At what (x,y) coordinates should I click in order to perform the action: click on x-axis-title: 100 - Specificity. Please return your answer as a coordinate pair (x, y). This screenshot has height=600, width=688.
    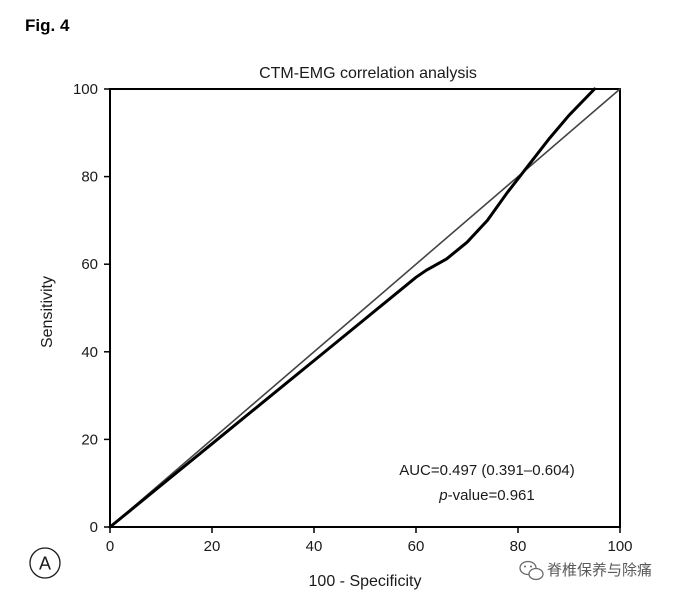
    Looking at the image, I should click on (365, 581).